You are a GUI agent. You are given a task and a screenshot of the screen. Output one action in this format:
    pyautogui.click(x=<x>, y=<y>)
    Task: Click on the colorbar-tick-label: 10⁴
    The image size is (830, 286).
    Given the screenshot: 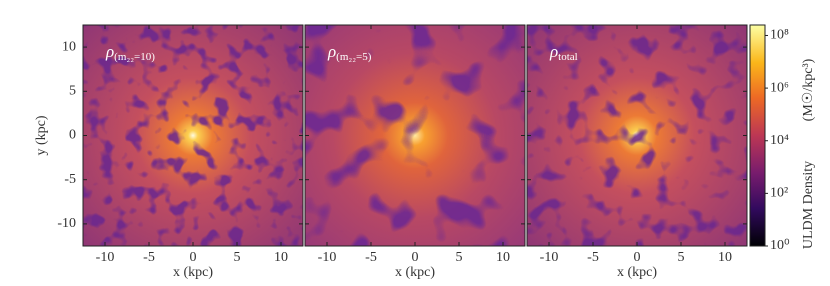 What is the action you would take?
    pyautogui.click(x=779, y=140)
    